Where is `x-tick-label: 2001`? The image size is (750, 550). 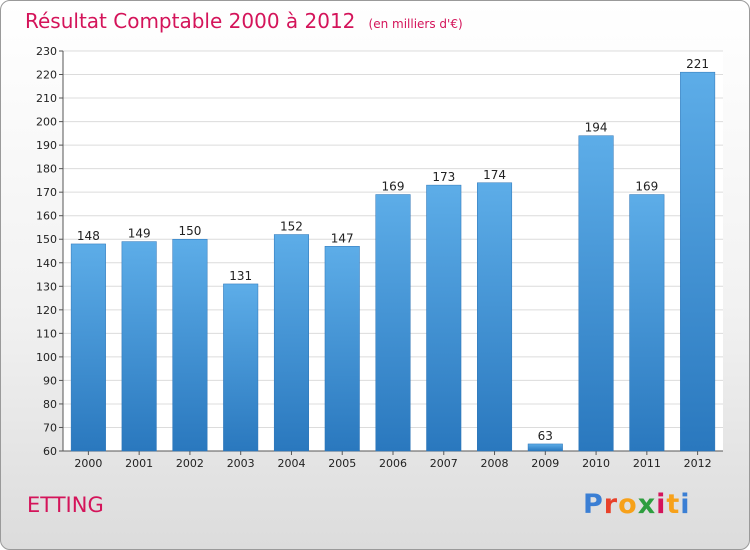 x-tick-label: 2001 is located at coordinates (139, 463).